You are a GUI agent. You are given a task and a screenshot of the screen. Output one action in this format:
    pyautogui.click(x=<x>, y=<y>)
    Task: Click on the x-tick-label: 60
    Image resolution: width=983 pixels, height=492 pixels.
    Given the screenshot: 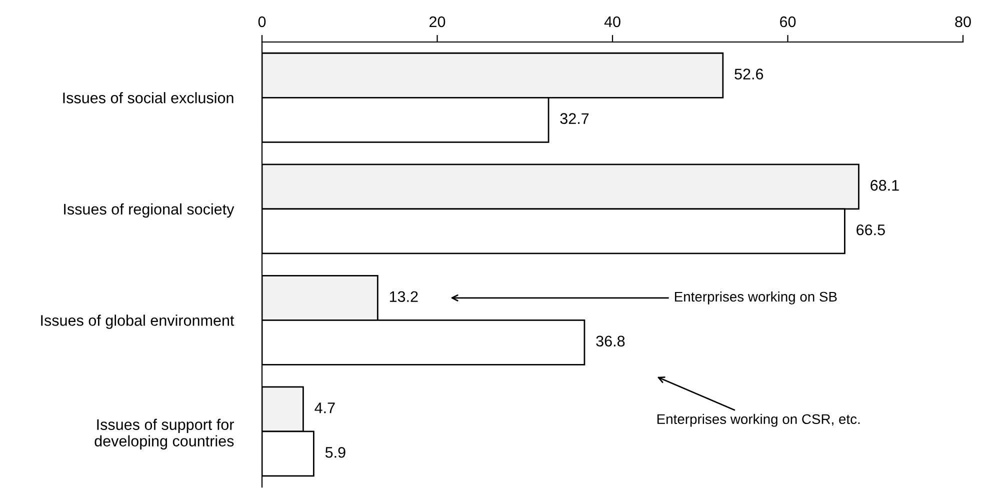 What is the action you would take?
    pyautogui.click(x=788, y=22)
    